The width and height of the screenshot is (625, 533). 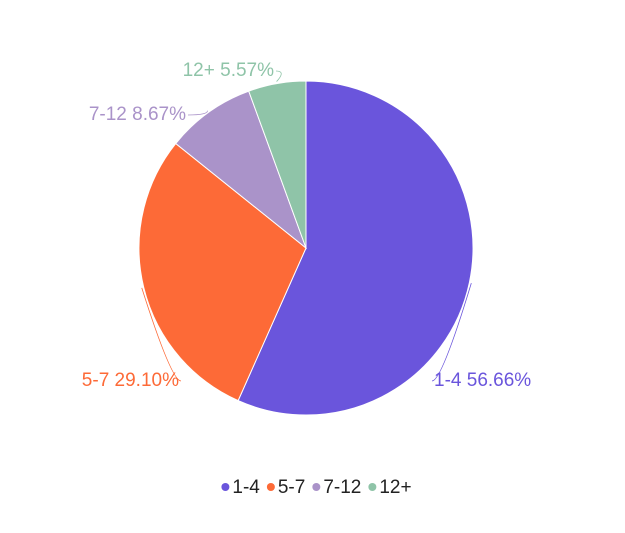 What do you see at coordinates (395, 487) in the screenshot?
I see `legend-label: 12+` at bounding box center [395, 487].